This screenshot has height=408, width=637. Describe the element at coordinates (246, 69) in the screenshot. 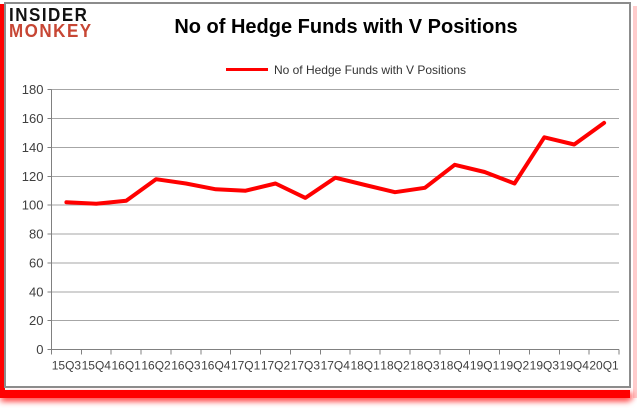

I see `legend-line-swatch` at that location.